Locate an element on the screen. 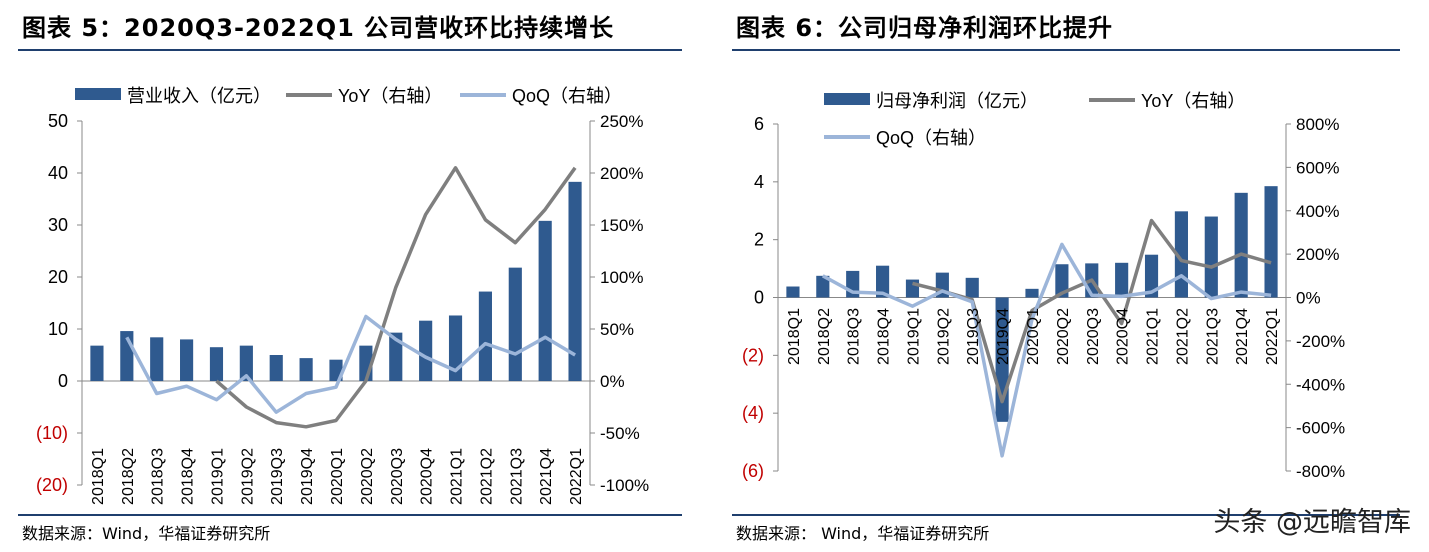 The height and width of the screenshot is (552, 1429). bar-2018Q3 is located at coordinates (157, 359).